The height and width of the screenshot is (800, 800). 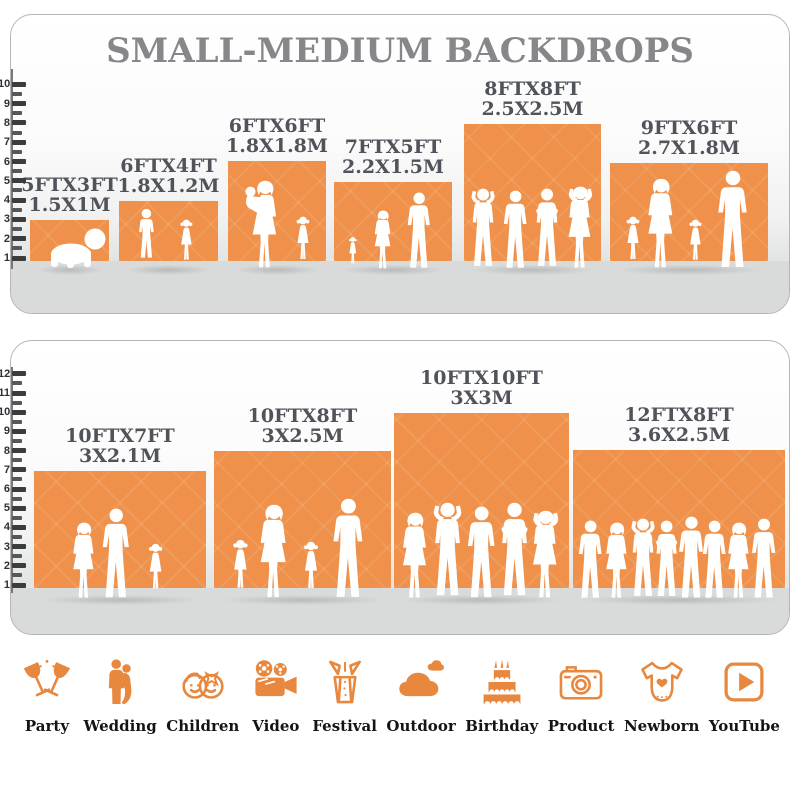 I want to click on category-wedding: Wedding, so click(x=120, y=695).